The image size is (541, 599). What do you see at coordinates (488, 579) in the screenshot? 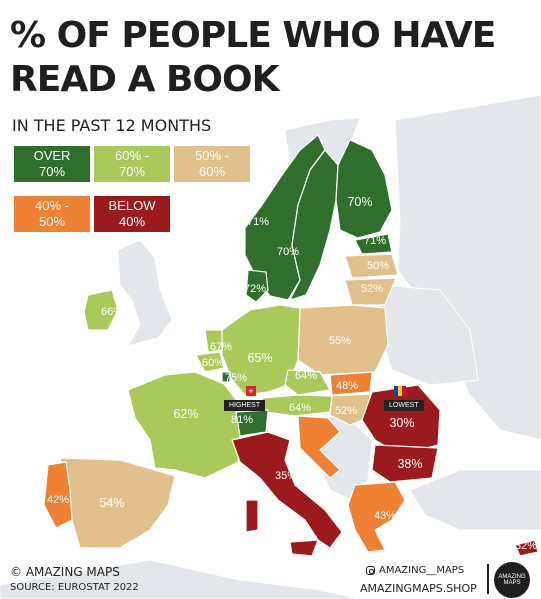
I see `footer-divider` at bounding box center [488, 579].